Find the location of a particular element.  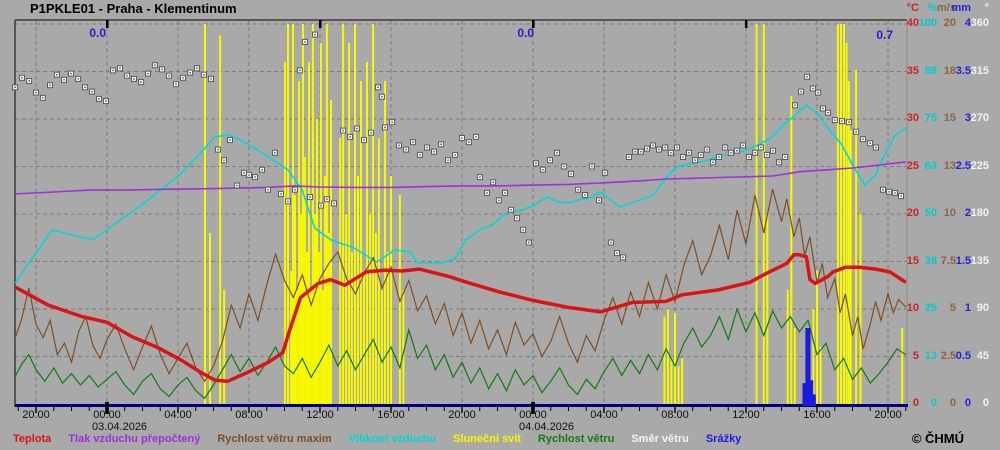

right-axis-value: 180 is located at coordinates (979, 213).